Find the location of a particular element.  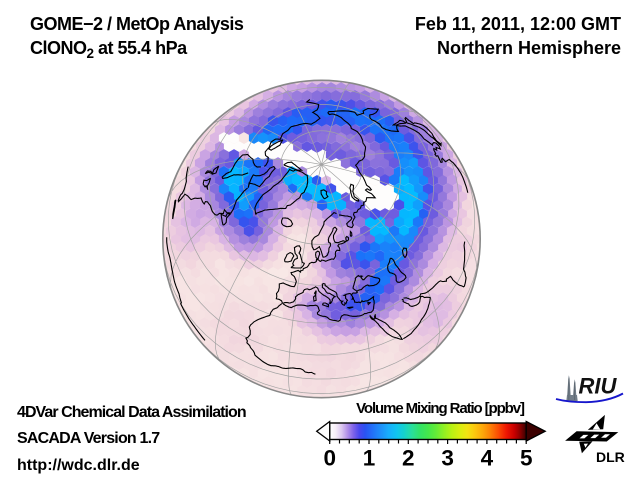

svg-text: 1 is located at coordinates (369, 458).